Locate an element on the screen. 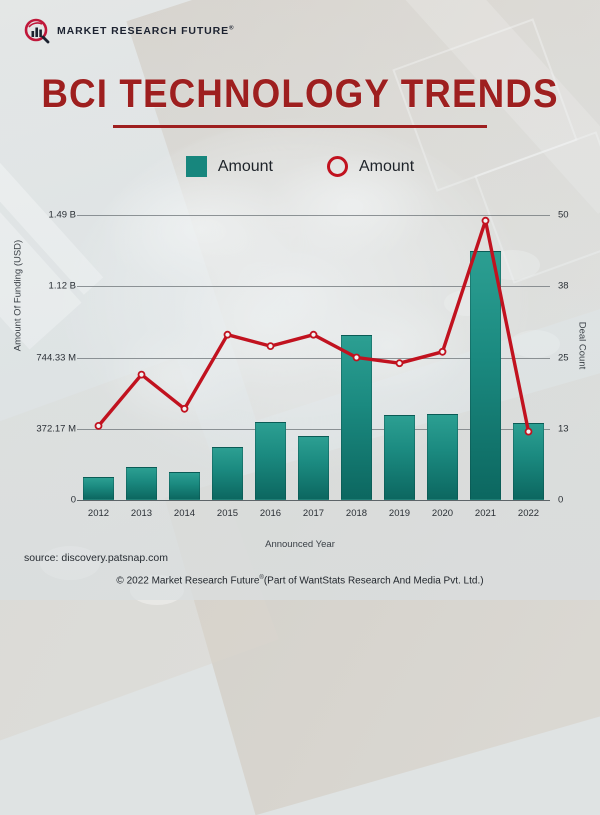 This screenshot has height=815, width=600. x-axis-tick-label: 2015 is located at coordinates (227, 513).